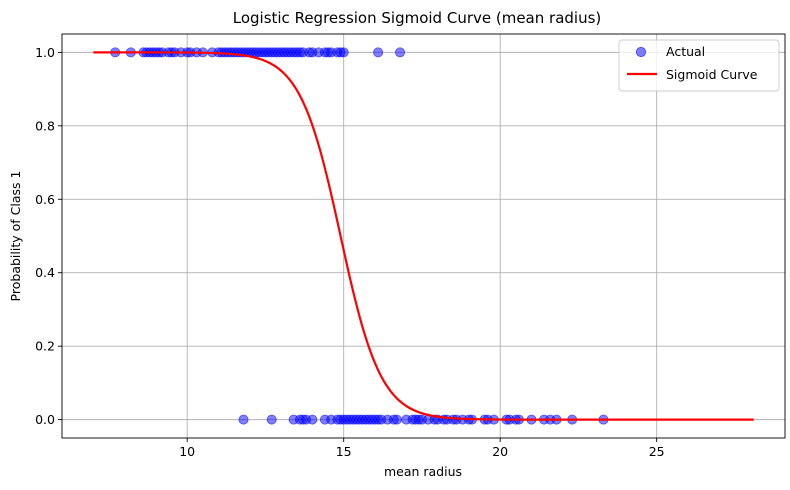  What do you see at coordinates (15, 236) in the screenshot?
I see `y-axis-label: Probability of Class 1` at bounding box center [15, 236].